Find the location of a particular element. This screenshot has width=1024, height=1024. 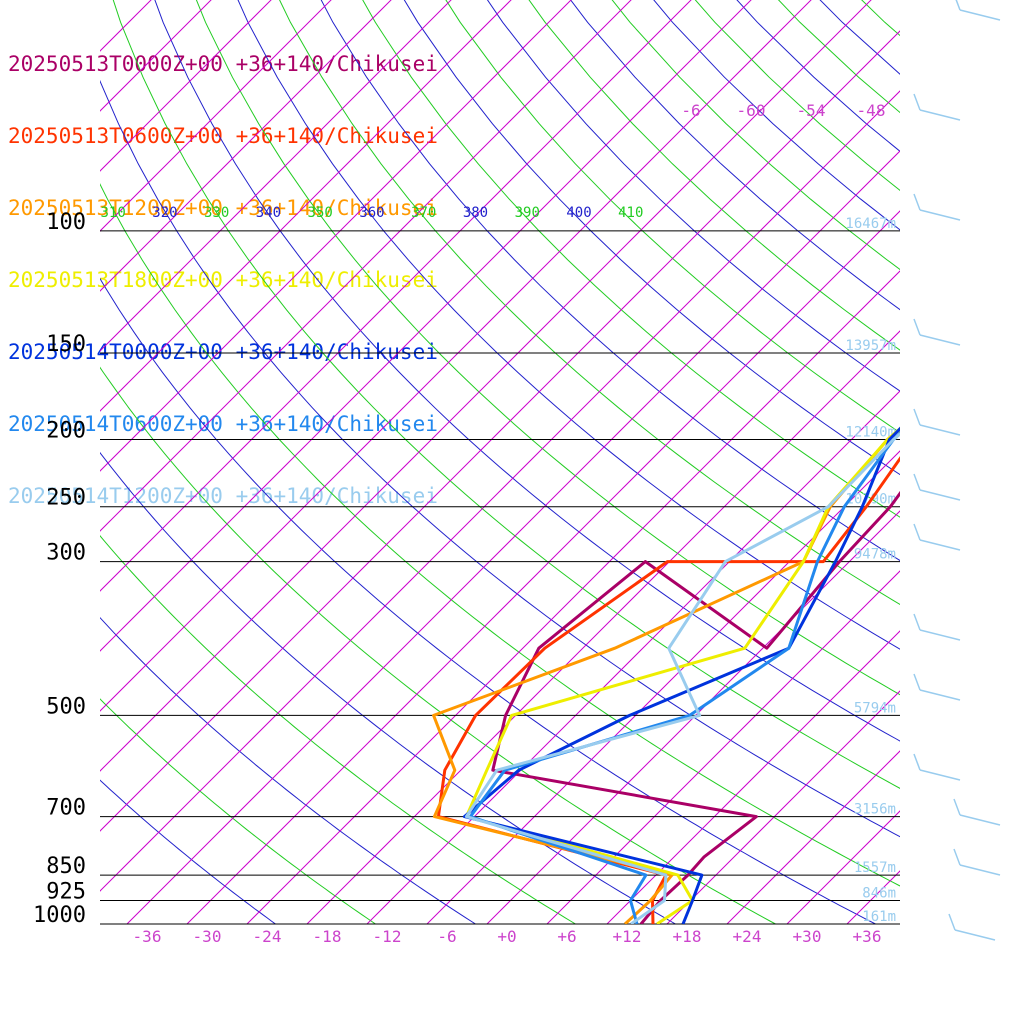

theta-label: 360 is located at coordinates (371, 213).